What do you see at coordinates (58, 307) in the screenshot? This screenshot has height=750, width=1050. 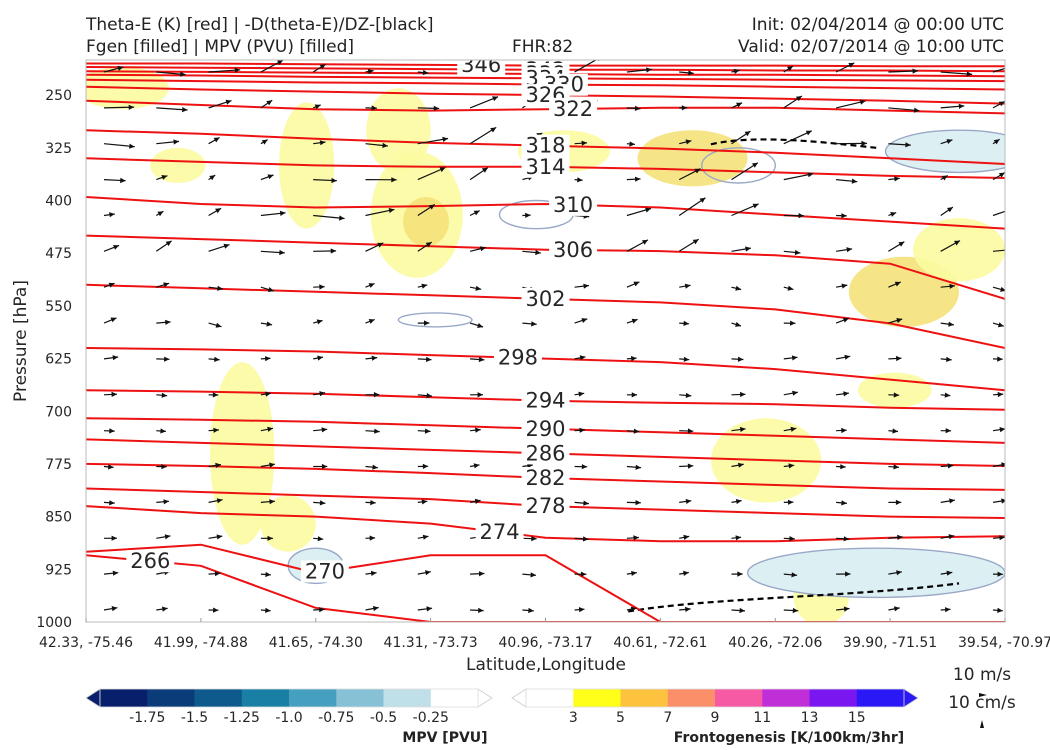 I see `y-tick-label: 550` at bounding box center [58, 307].